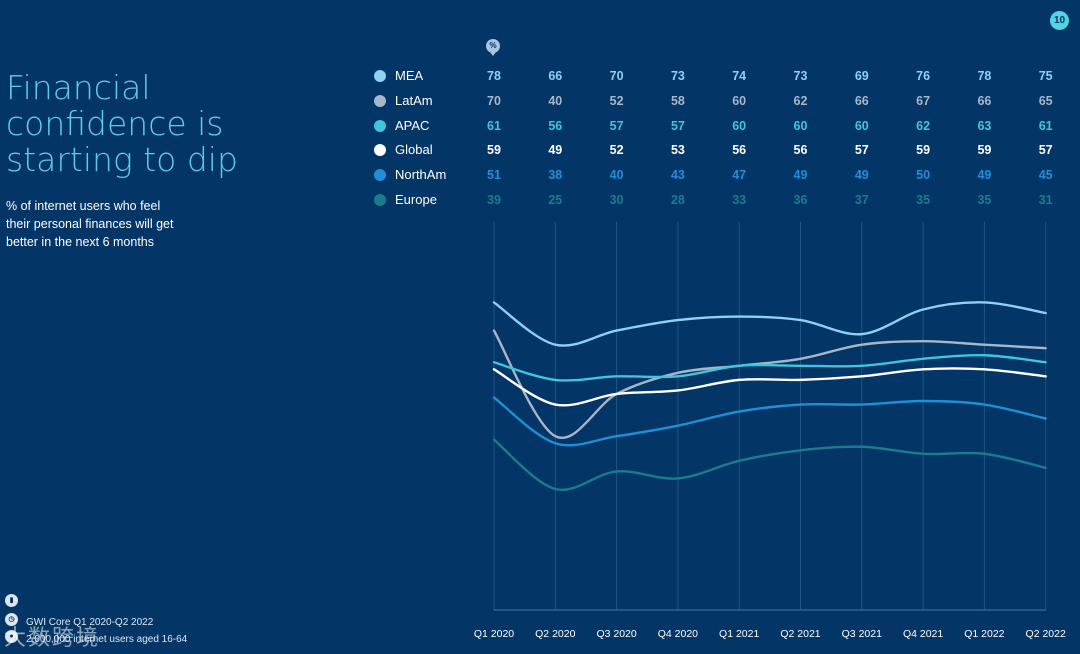 The height and width of the screenshot is (654, 1080). What do you see at coordinates (494, 200) in the screenshot?
I see `value-label-europe-1: 39` at bounding box center [494, 200].